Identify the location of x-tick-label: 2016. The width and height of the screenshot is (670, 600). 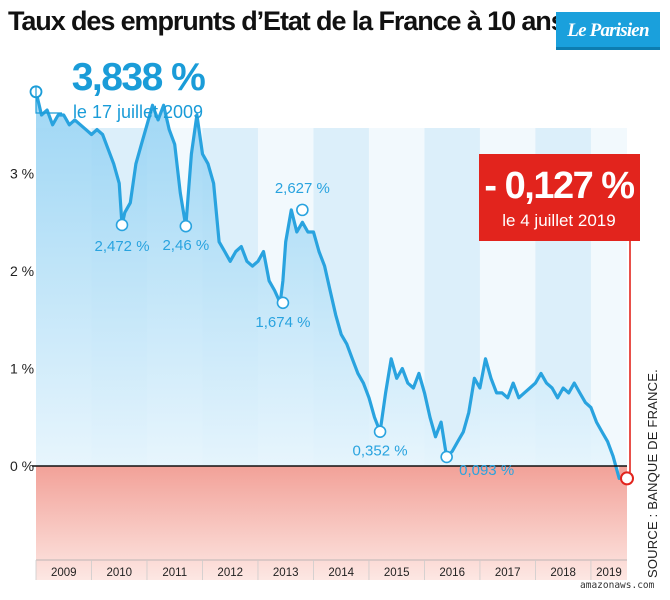
(452, 573).